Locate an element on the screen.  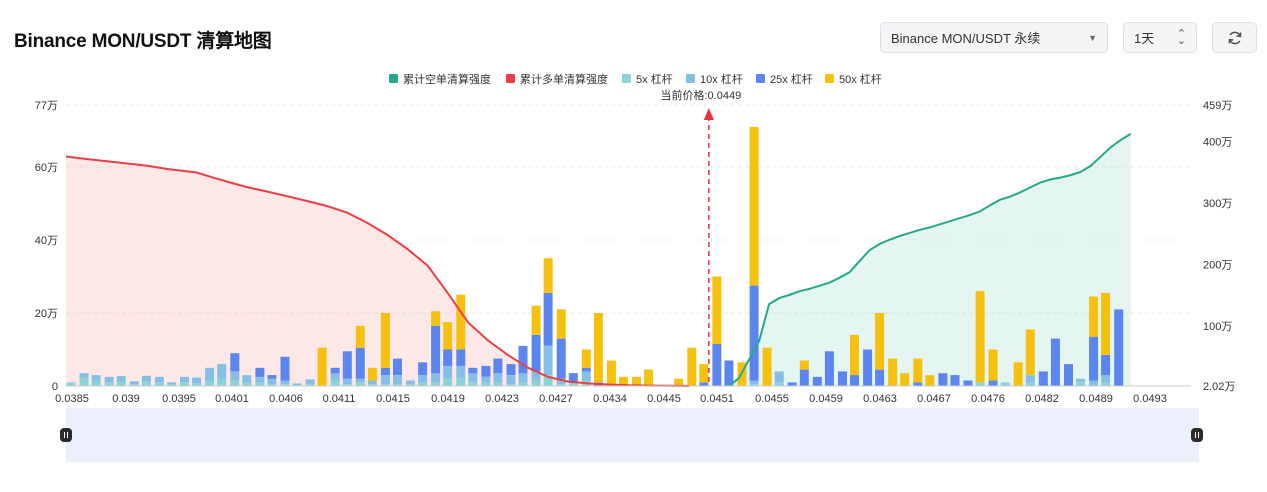
legend-label: 累计空单清算强度 is located at coordinates (447, 79).